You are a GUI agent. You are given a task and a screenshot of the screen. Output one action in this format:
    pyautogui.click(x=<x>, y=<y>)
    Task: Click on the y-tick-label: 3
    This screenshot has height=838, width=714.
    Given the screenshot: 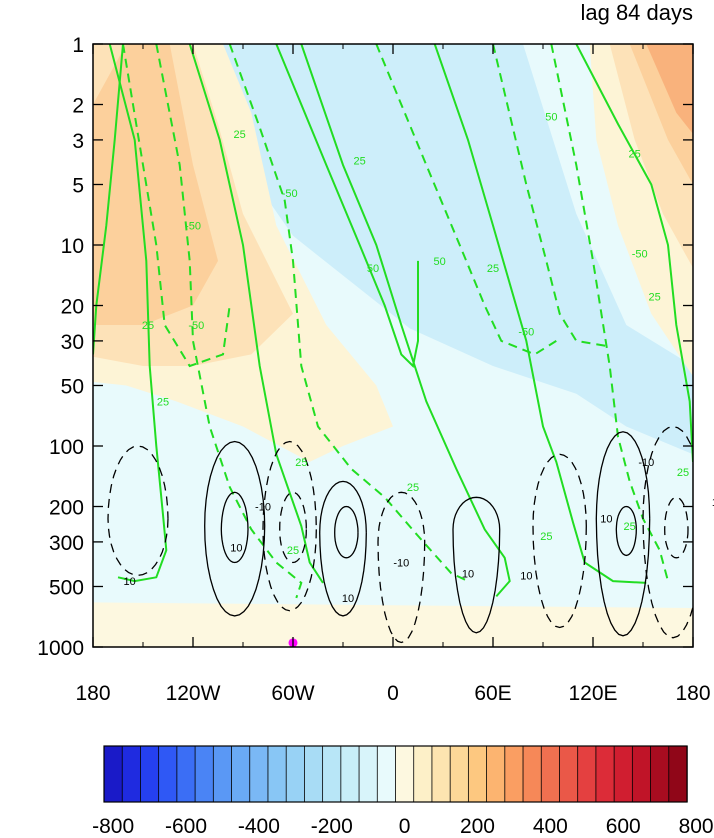 What is the action you would take?
    pyautogui.click(x=78, y=141)
    